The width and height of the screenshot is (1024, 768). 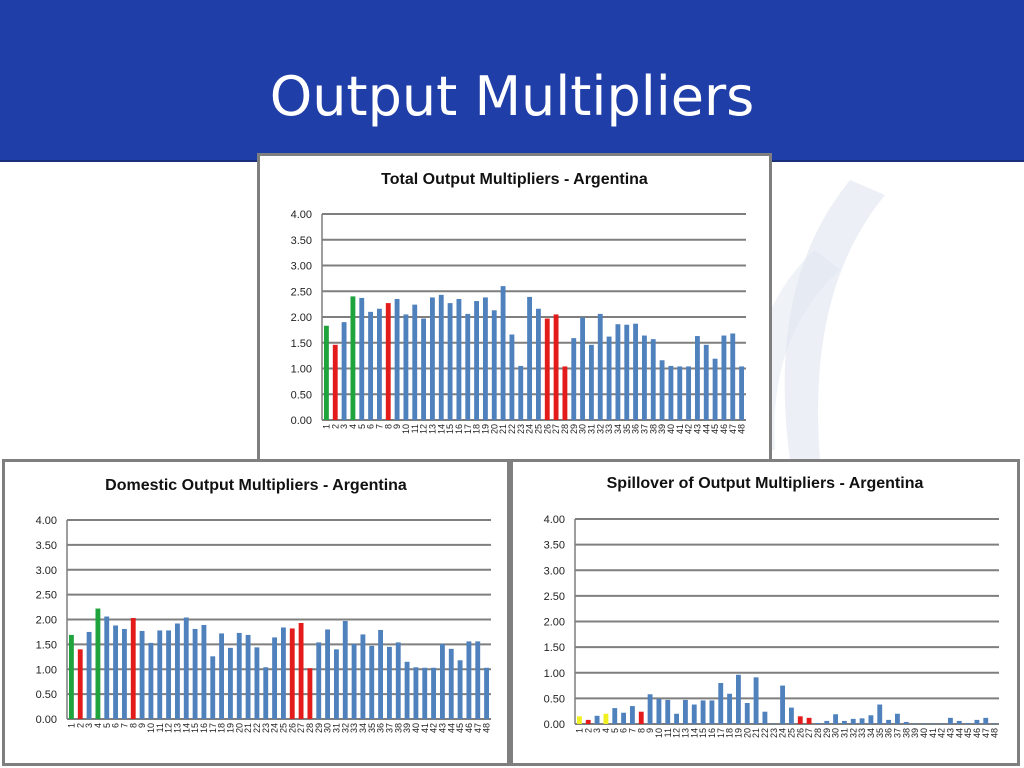 I want to click on x-tick-label: 14, so click(x=694, y=733).